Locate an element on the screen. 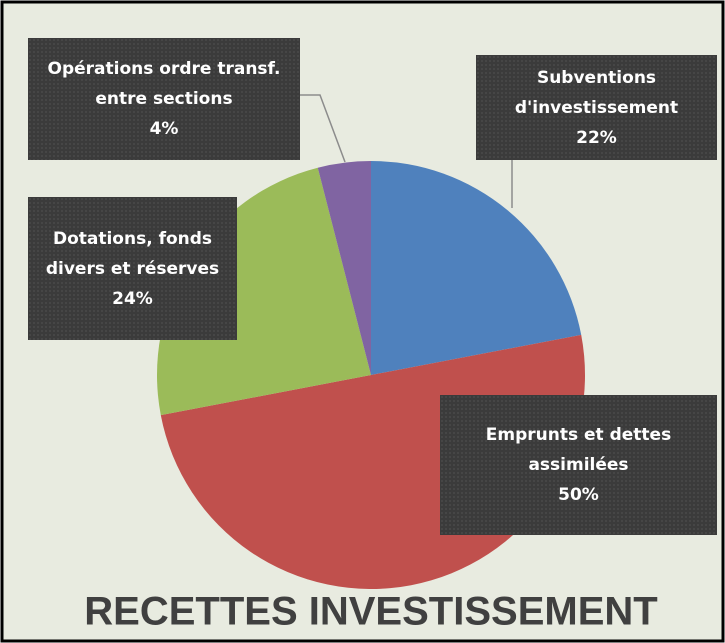 The height and width of the screenshot is (643, 725). data-label: Subventions d'investissement 22% is located at coordinates (596, 107).